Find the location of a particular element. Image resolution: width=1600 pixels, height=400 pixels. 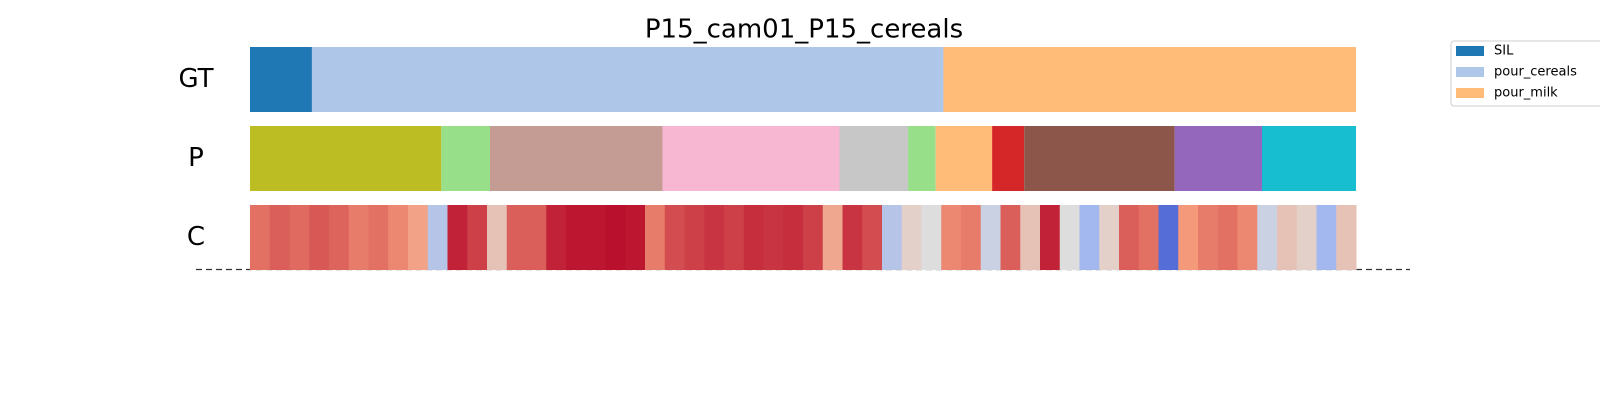

row-label: C is located at coordinates (196, 237).